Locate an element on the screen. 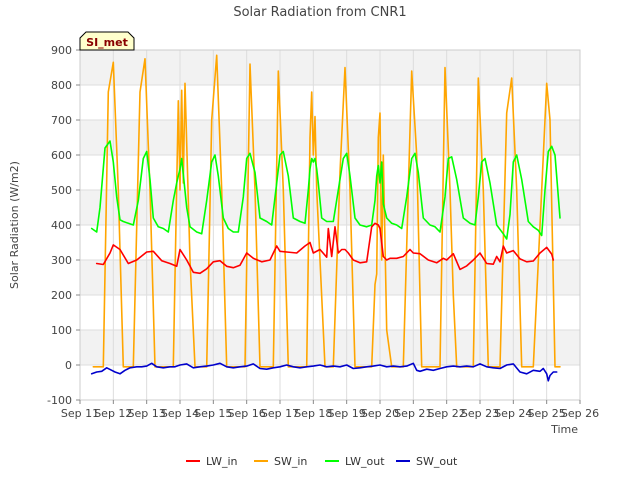 The image size is (640, 480). x-tick-label: Sep 17 is located at coordinates (280, 413).